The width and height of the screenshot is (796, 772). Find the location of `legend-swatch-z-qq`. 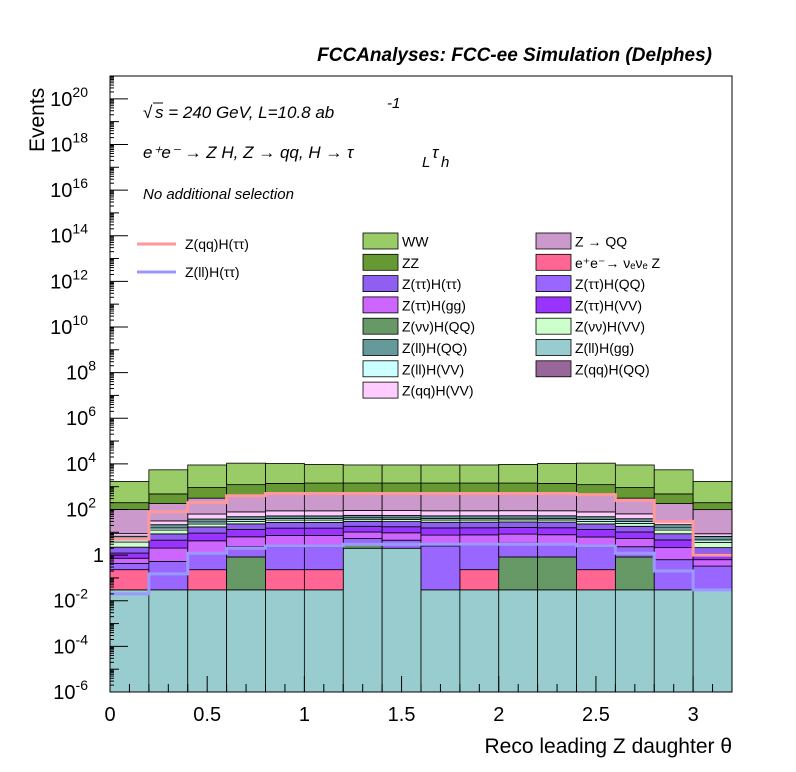

legend-swatch-z-qq is located at coordinates (553, 241).